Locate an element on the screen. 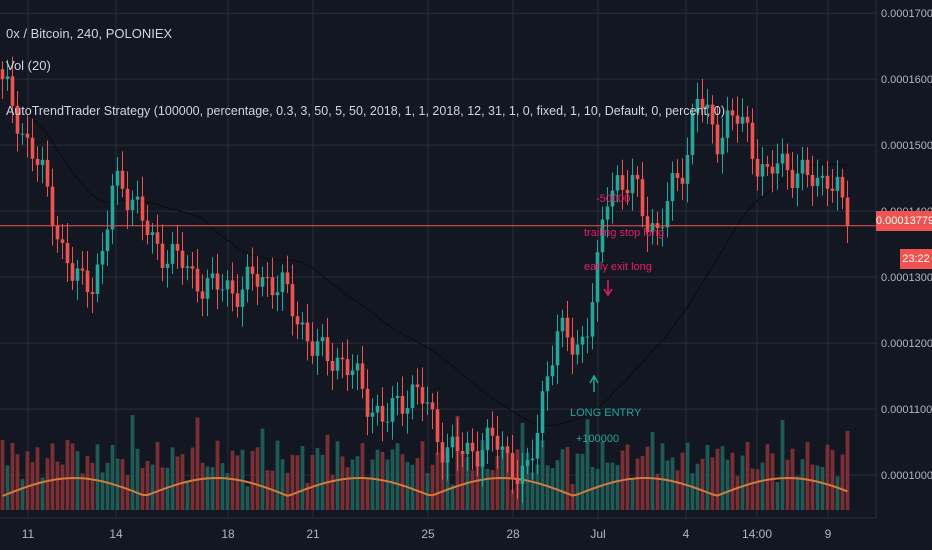 The image size is (932, 550). time-axis: 11 14 18 21 25 28 Jul 4 14:00 9 is located at coordinates (427, 534).